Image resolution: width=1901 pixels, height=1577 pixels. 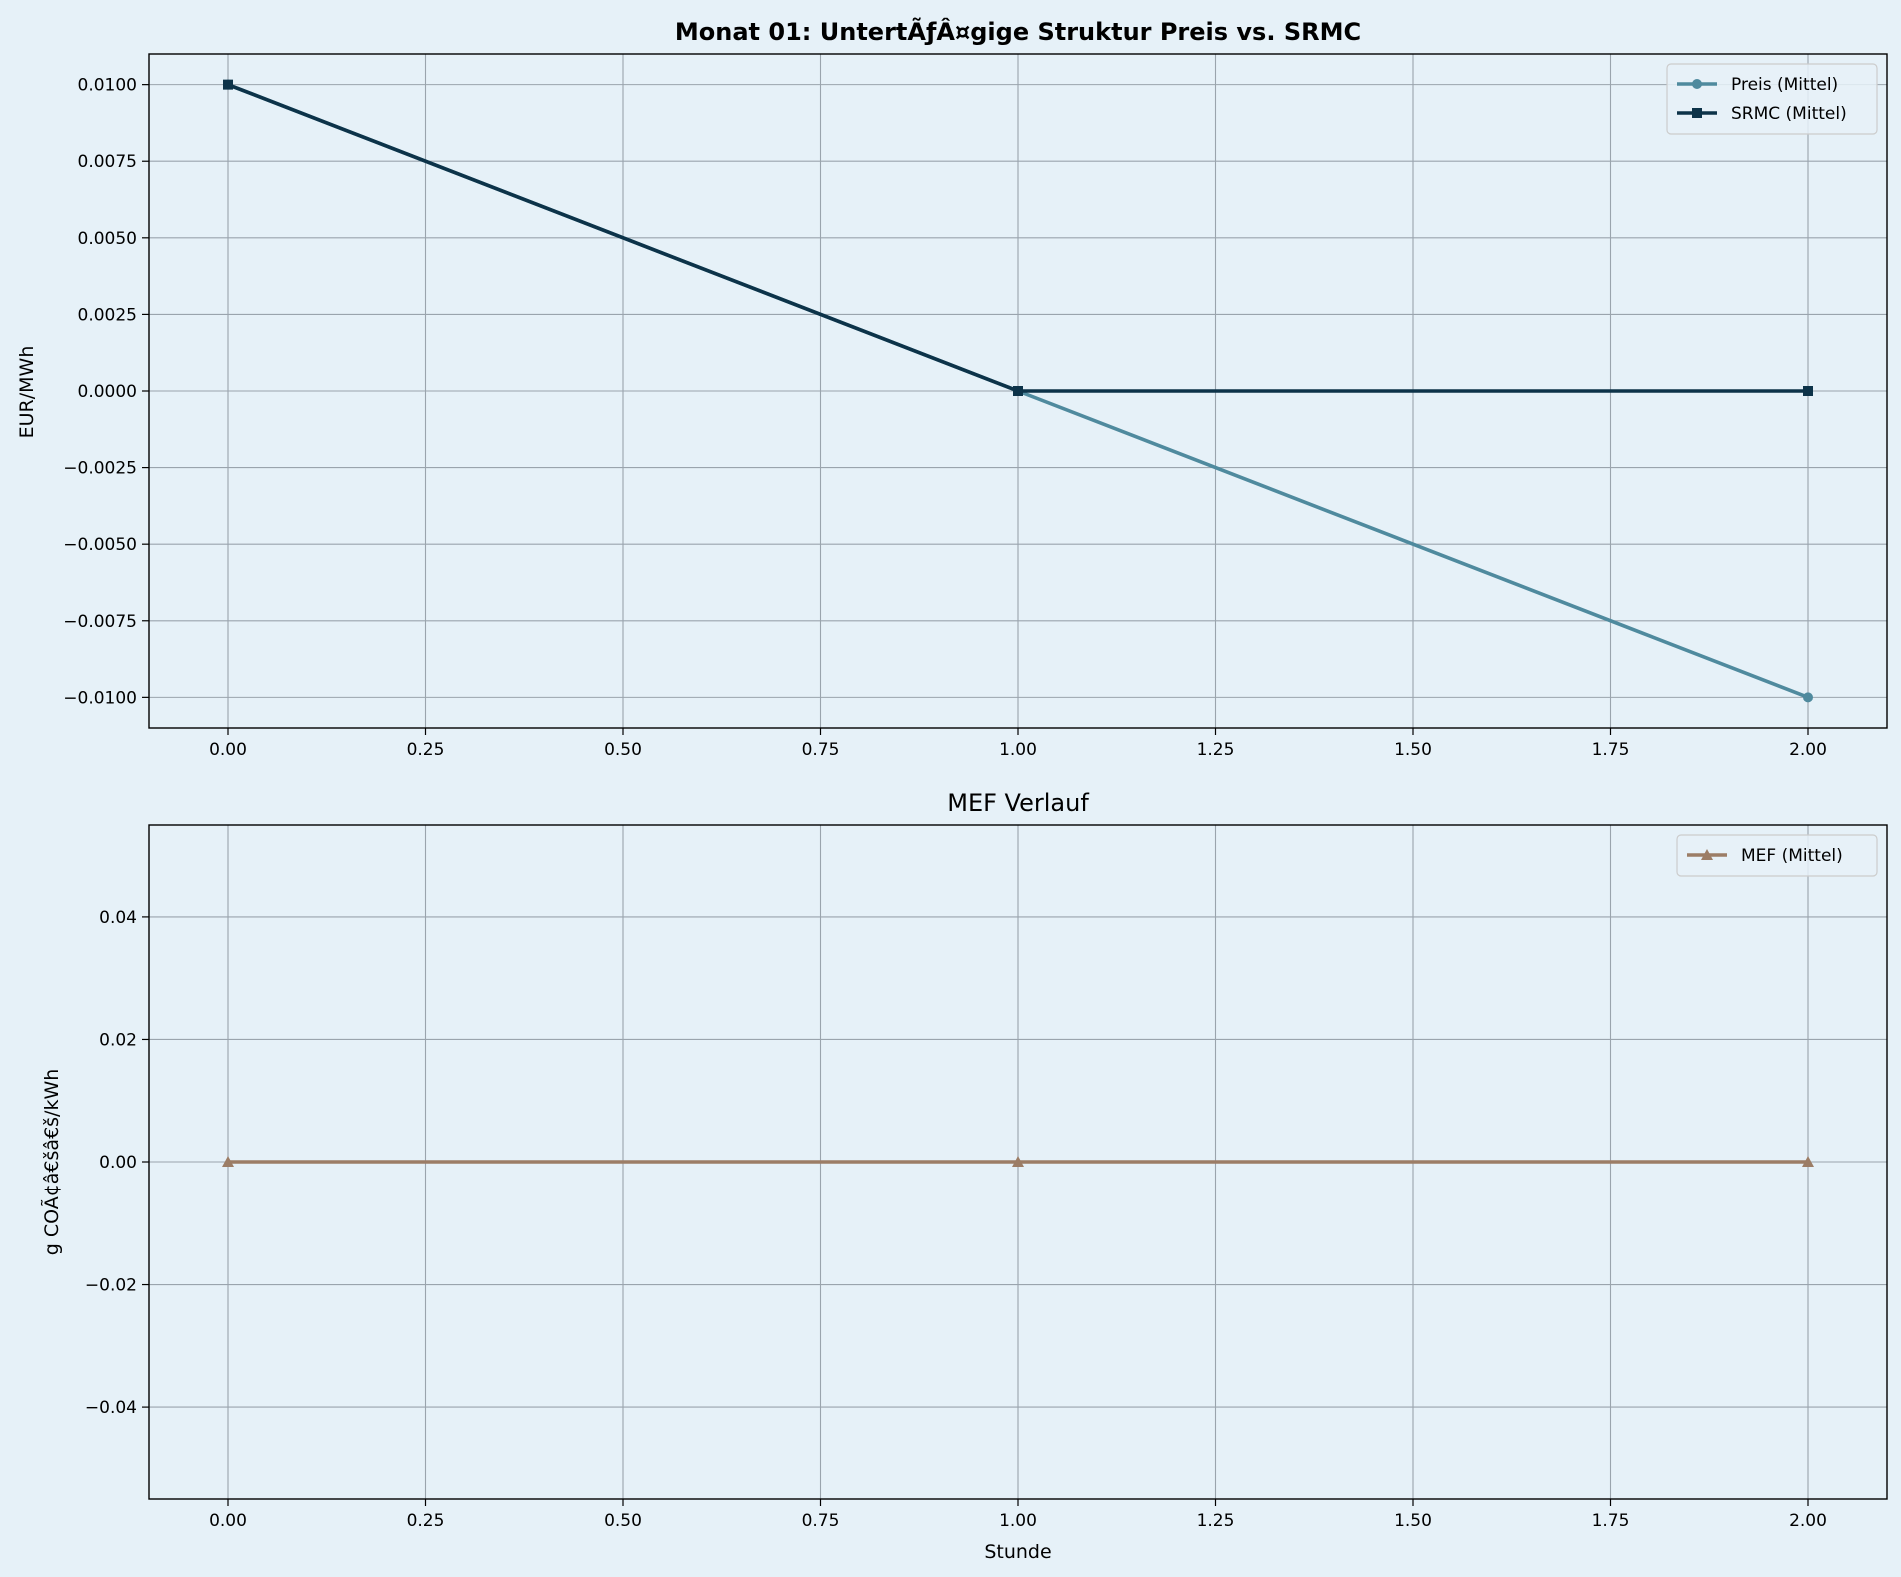 I want to click on y-tick-label: 0.0100, so click(x=107, y=86).